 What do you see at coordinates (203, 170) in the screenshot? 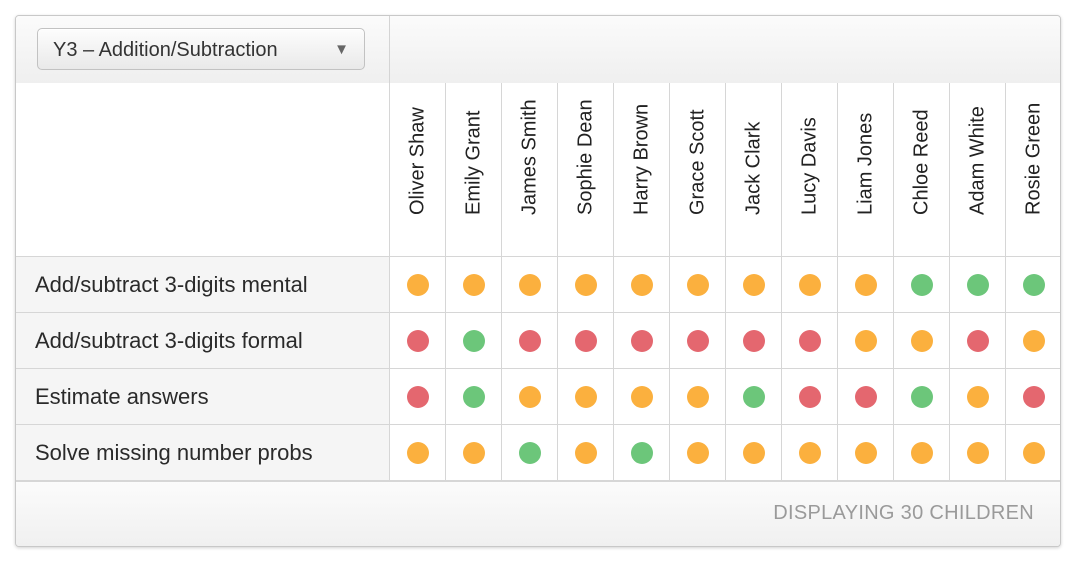
I see `corner-cell` at bounding box center [203, 170].